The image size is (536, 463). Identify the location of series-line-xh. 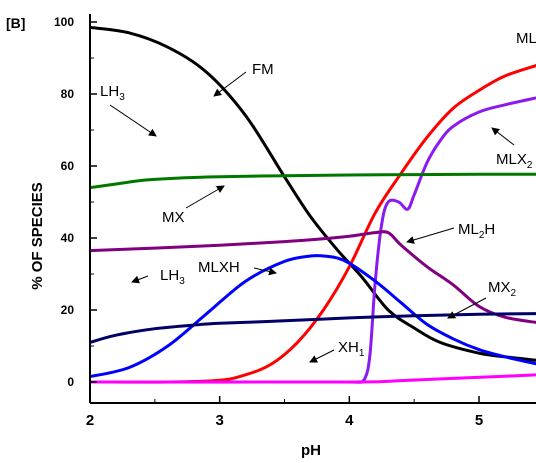
(313, 378).